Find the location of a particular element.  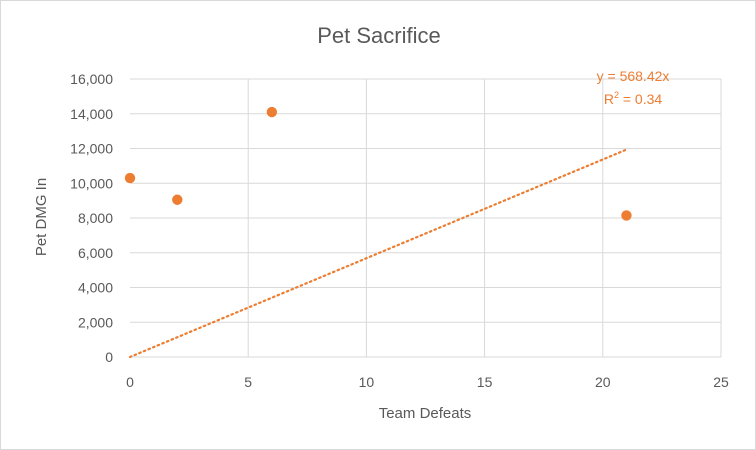

x-tick-label: 0 is located at coordinates (130, 382).